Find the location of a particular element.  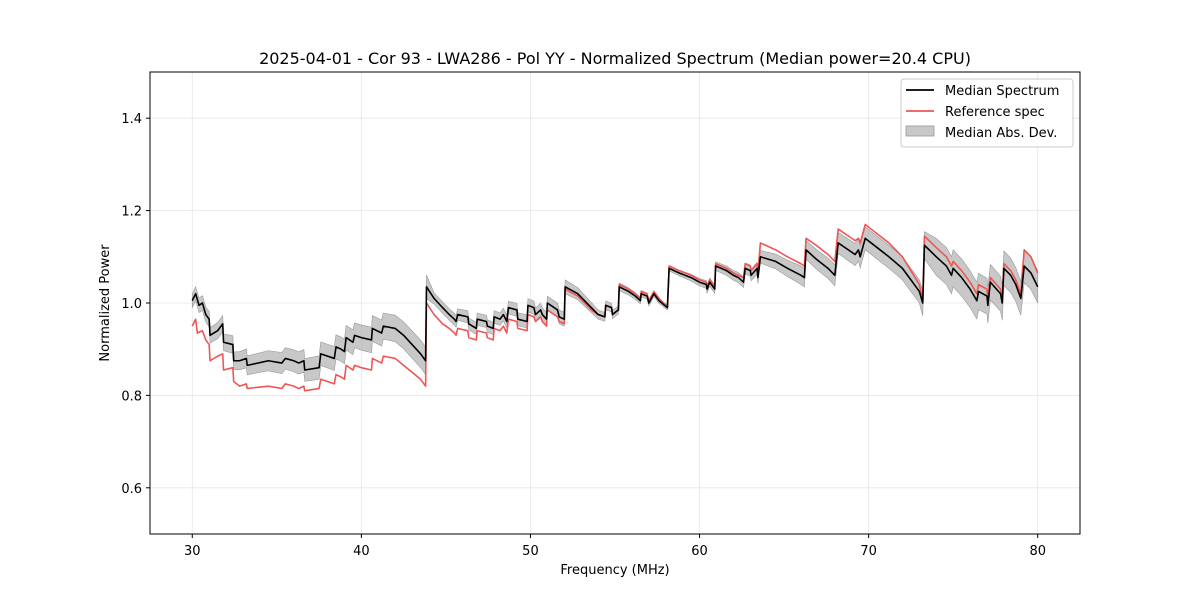

y-tick-label: 1.4 is located at coordinates (131, 119).